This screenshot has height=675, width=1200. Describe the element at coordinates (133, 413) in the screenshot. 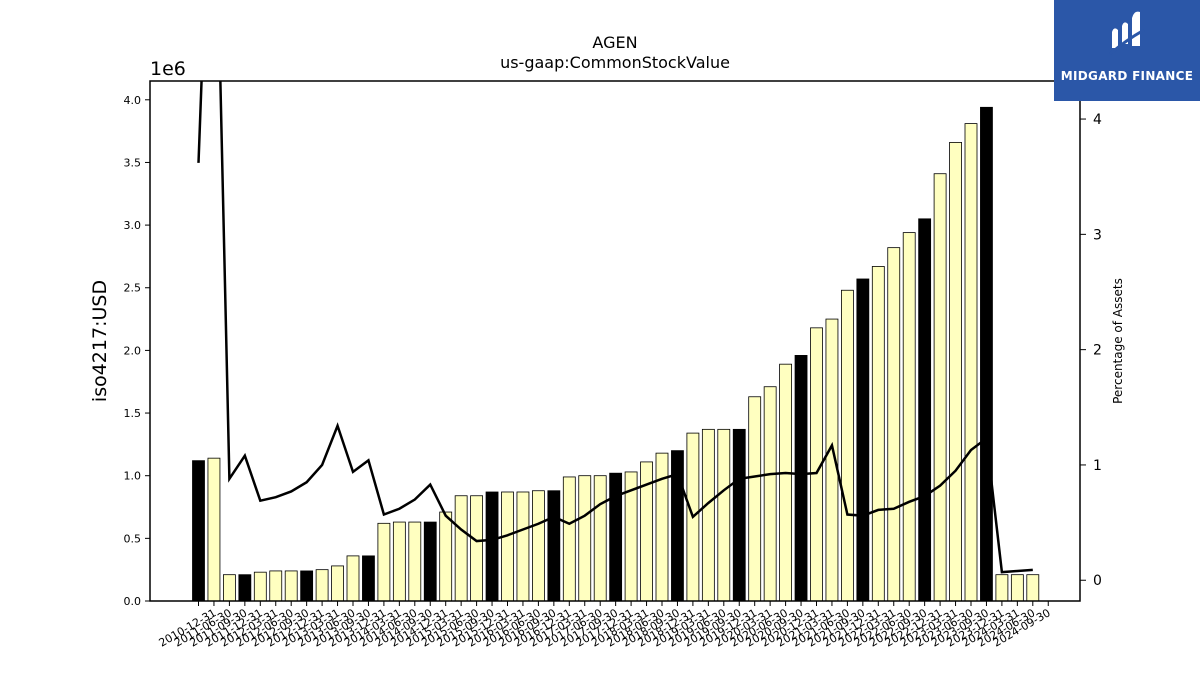

I see `y-tick-label: 1.5` at that location.